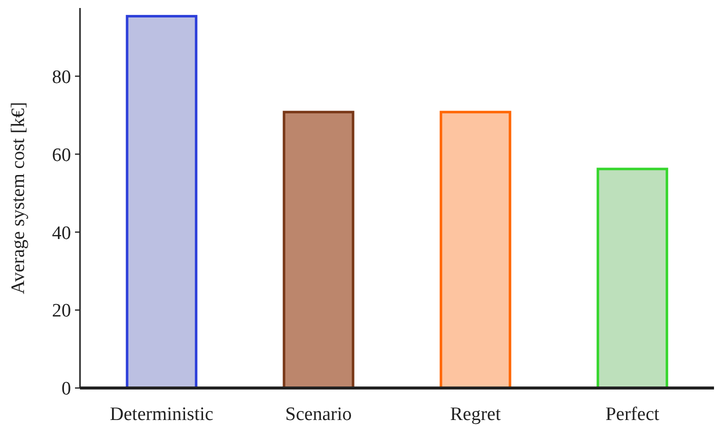  Describe the element at coordinates (61, 155) in the screenshot. I see `y-tick-label: 60` at that location.